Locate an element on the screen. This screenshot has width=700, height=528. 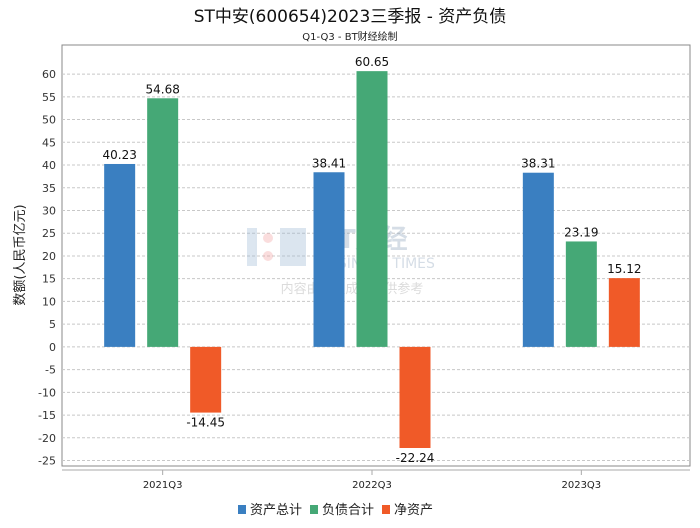
y-tick-label: 25 is located at coordinates (49, 233).